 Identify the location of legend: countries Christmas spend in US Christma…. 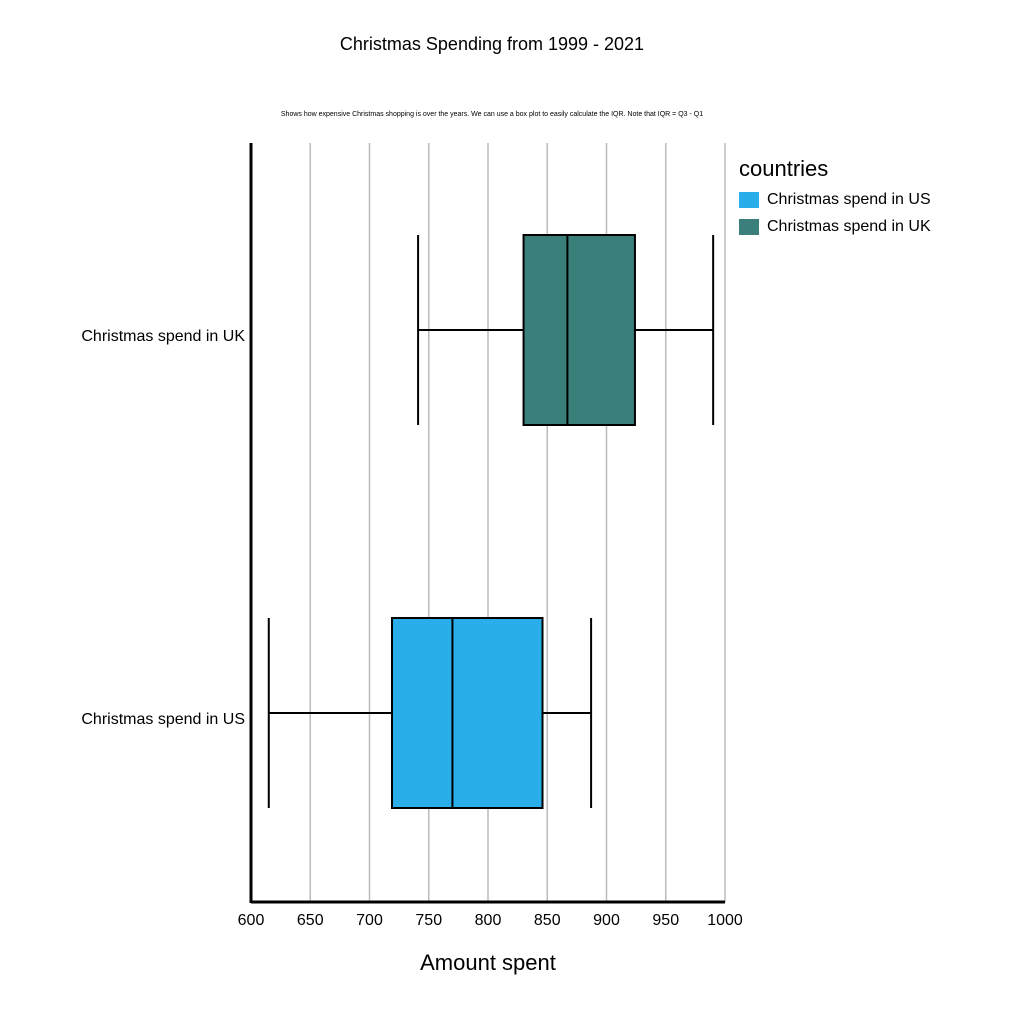
(835, 198).